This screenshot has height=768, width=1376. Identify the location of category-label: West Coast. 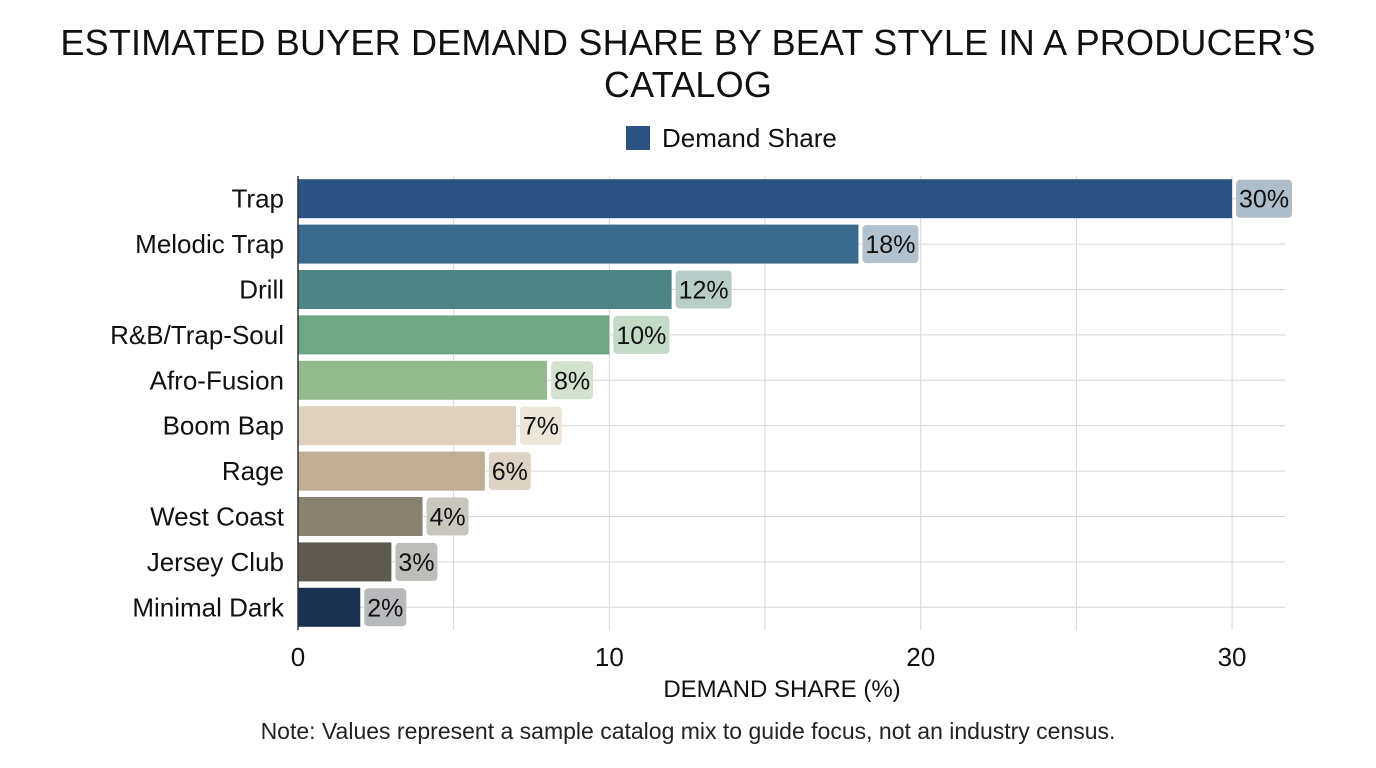
(217, 517).